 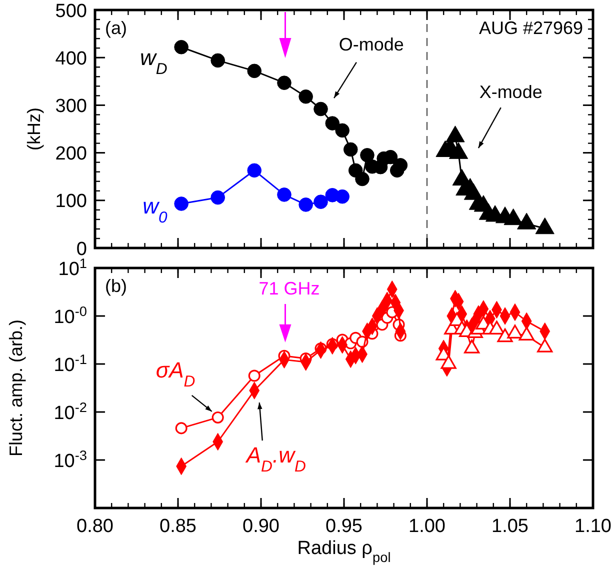 What do you see at coordinates (115, 28) in the screenshot?
I see `annotation: (a)` at bounding box center [115, 28].